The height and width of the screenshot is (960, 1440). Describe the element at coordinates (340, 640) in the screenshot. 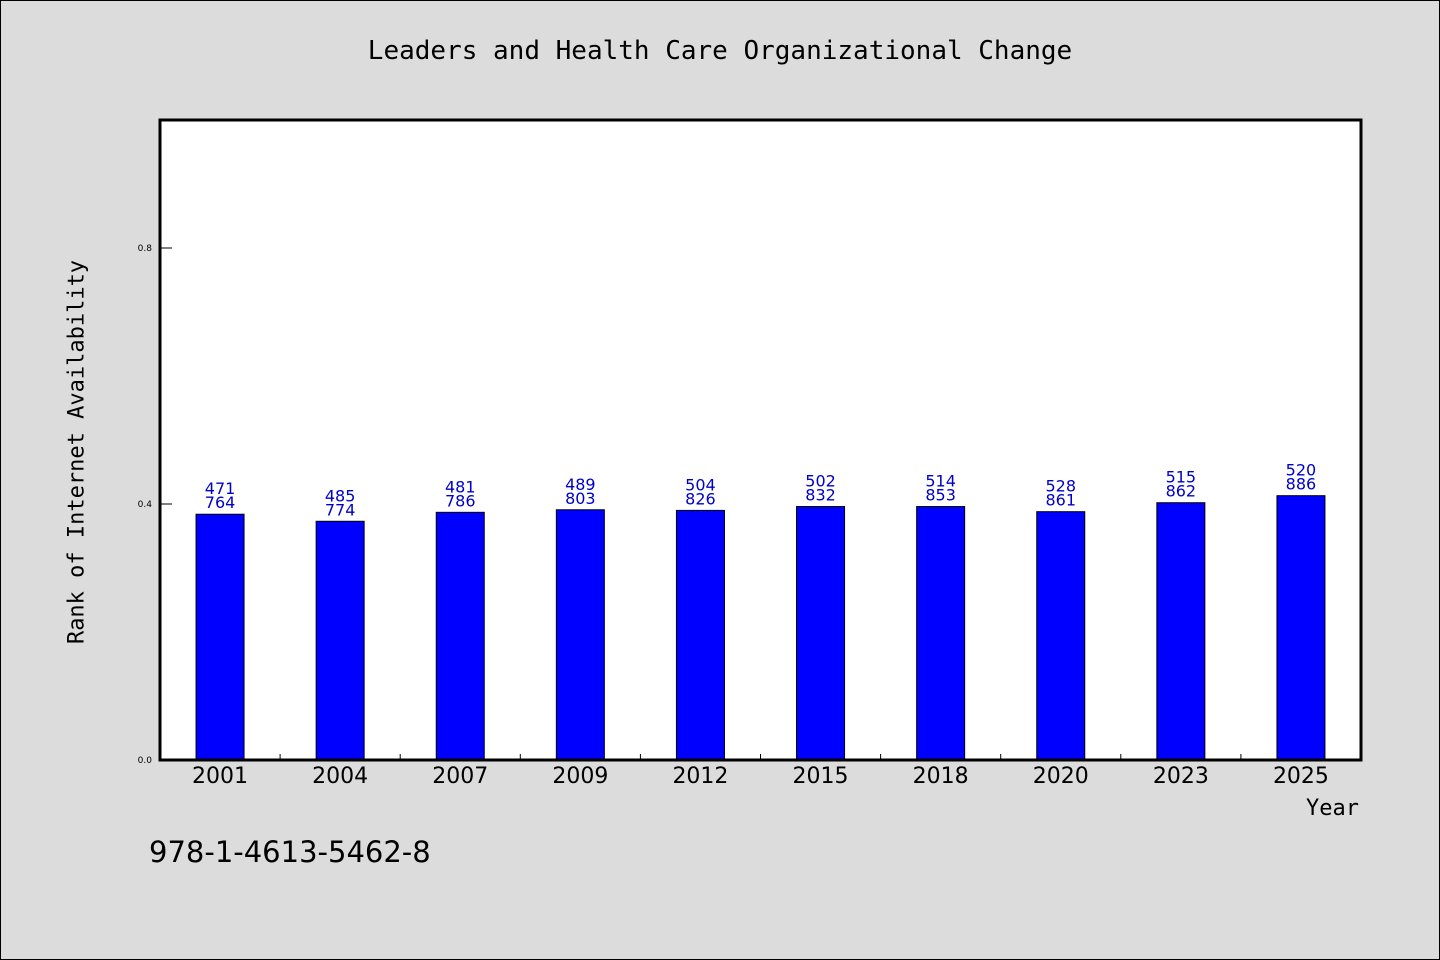

I see `bar-2004` at that location.